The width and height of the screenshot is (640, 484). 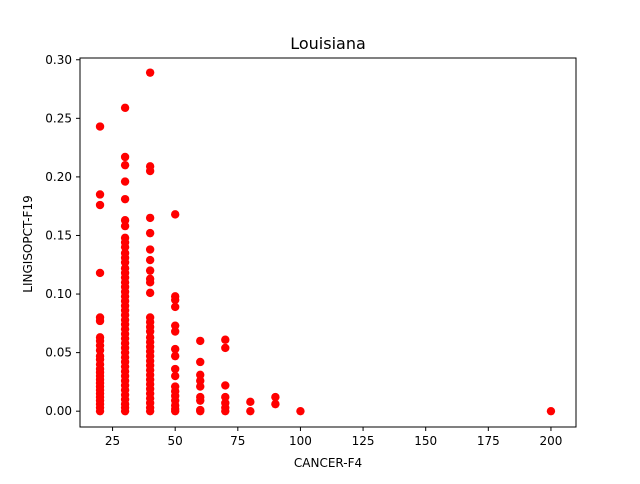 What do you see at coordinates (550, 441) in the screenshot?
I see `x-tick-label: 200` at bounding box center [550, 441].